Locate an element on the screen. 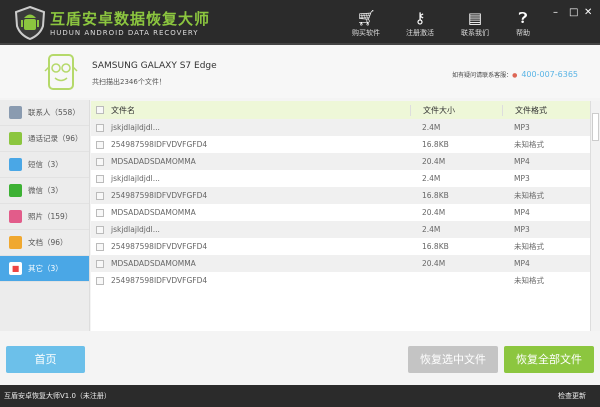  scrollbar is located at coordinates (595, 216).